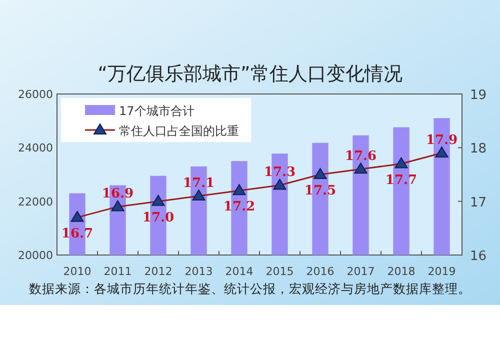  Describe the element at coordinates (35, 201) in the screenshot. I see `y-tick-label: 22000` at that location.